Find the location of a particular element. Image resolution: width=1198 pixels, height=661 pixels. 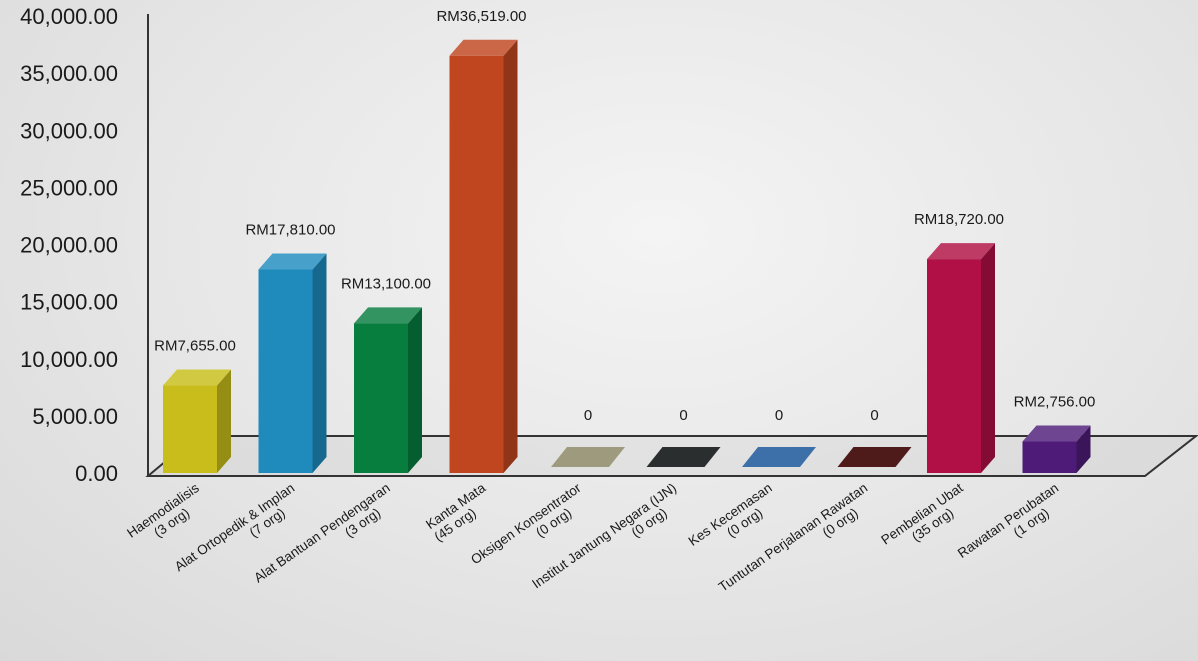

data-label: RM36,519.00 is located at coordinates (481, 16).